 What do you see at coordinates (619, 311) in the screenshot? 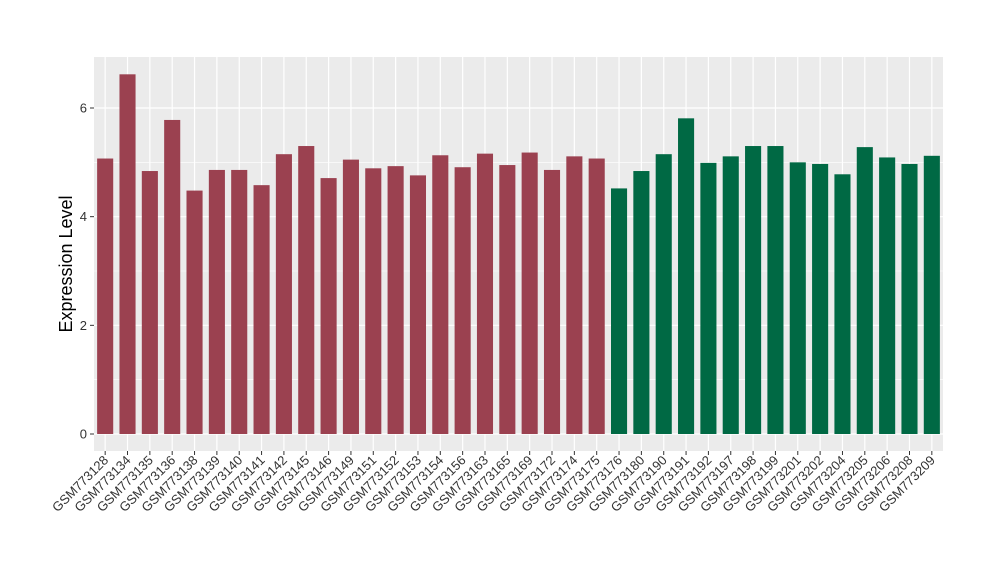
I see `bar-GSM773176` at bounding box center [619, 311].